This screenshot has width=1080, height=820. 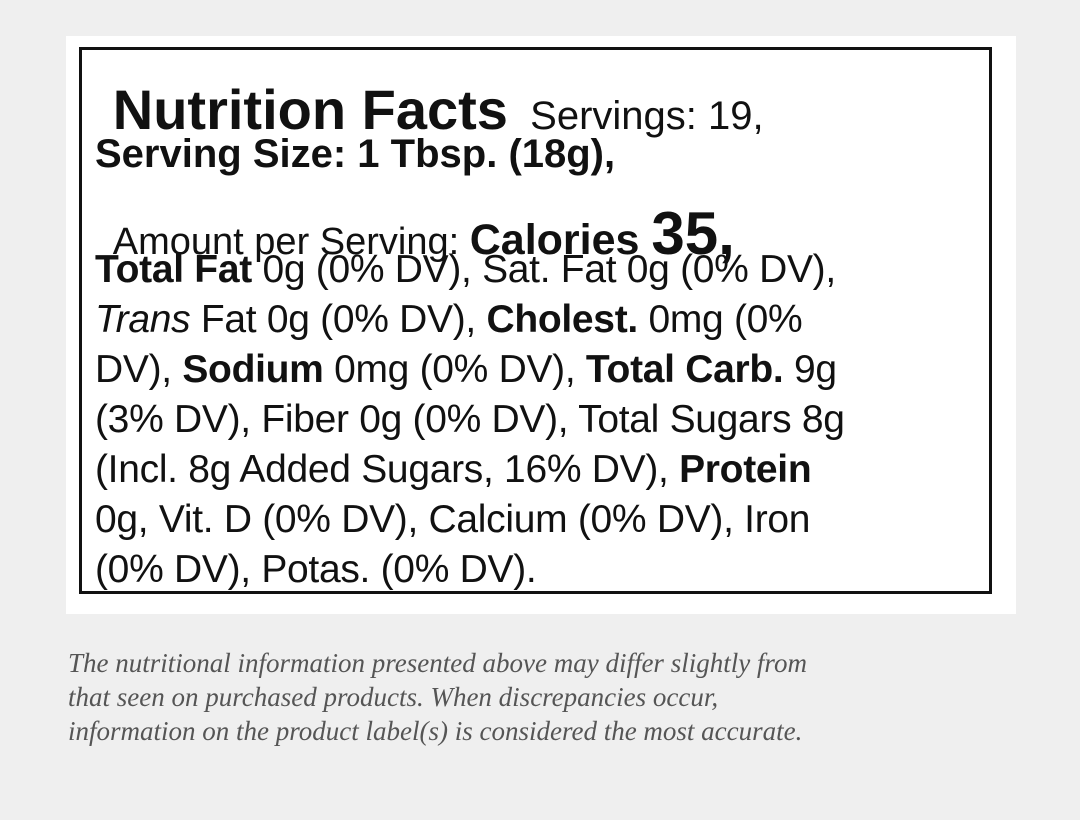 What do you see at coordinates (139, 369) in the screenshot?
I see `nutrient-text: DV),` at bounding box center [139, 369].